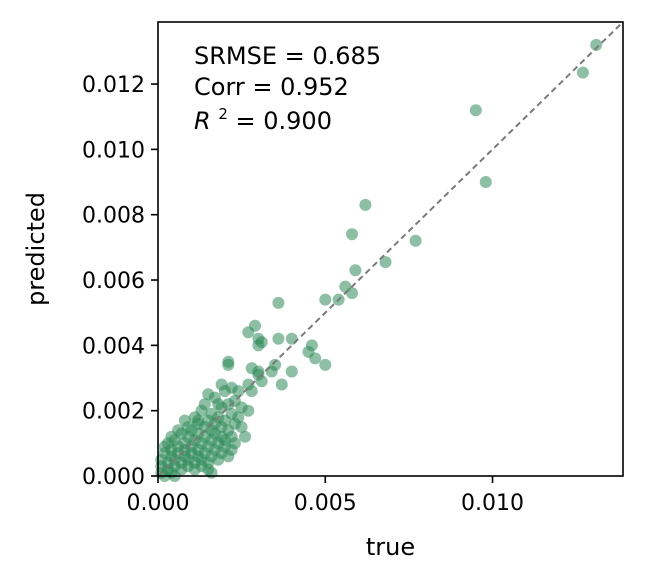 The height and width of the screenshot is (588, 646). Describe the element at coordinates (202, 121) in the screenshot. I see `annotation-r2-symbol: R` at that location.